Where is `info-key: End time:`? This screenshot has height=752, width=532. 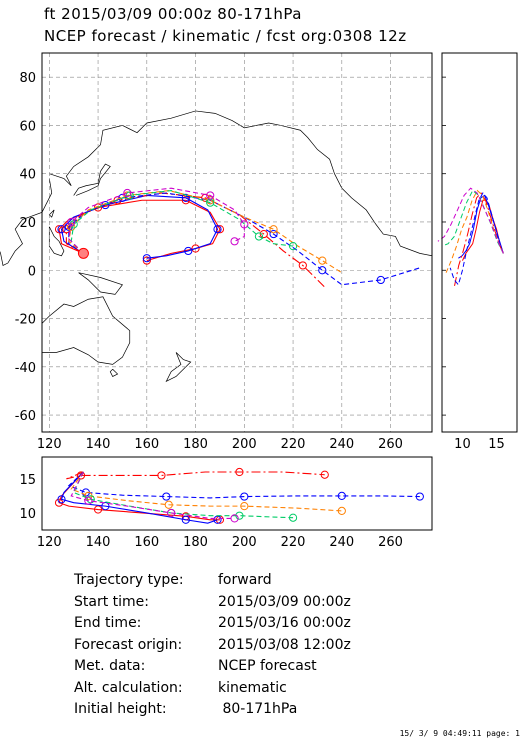 info-key: End time: is located at coordinates (108, 623).